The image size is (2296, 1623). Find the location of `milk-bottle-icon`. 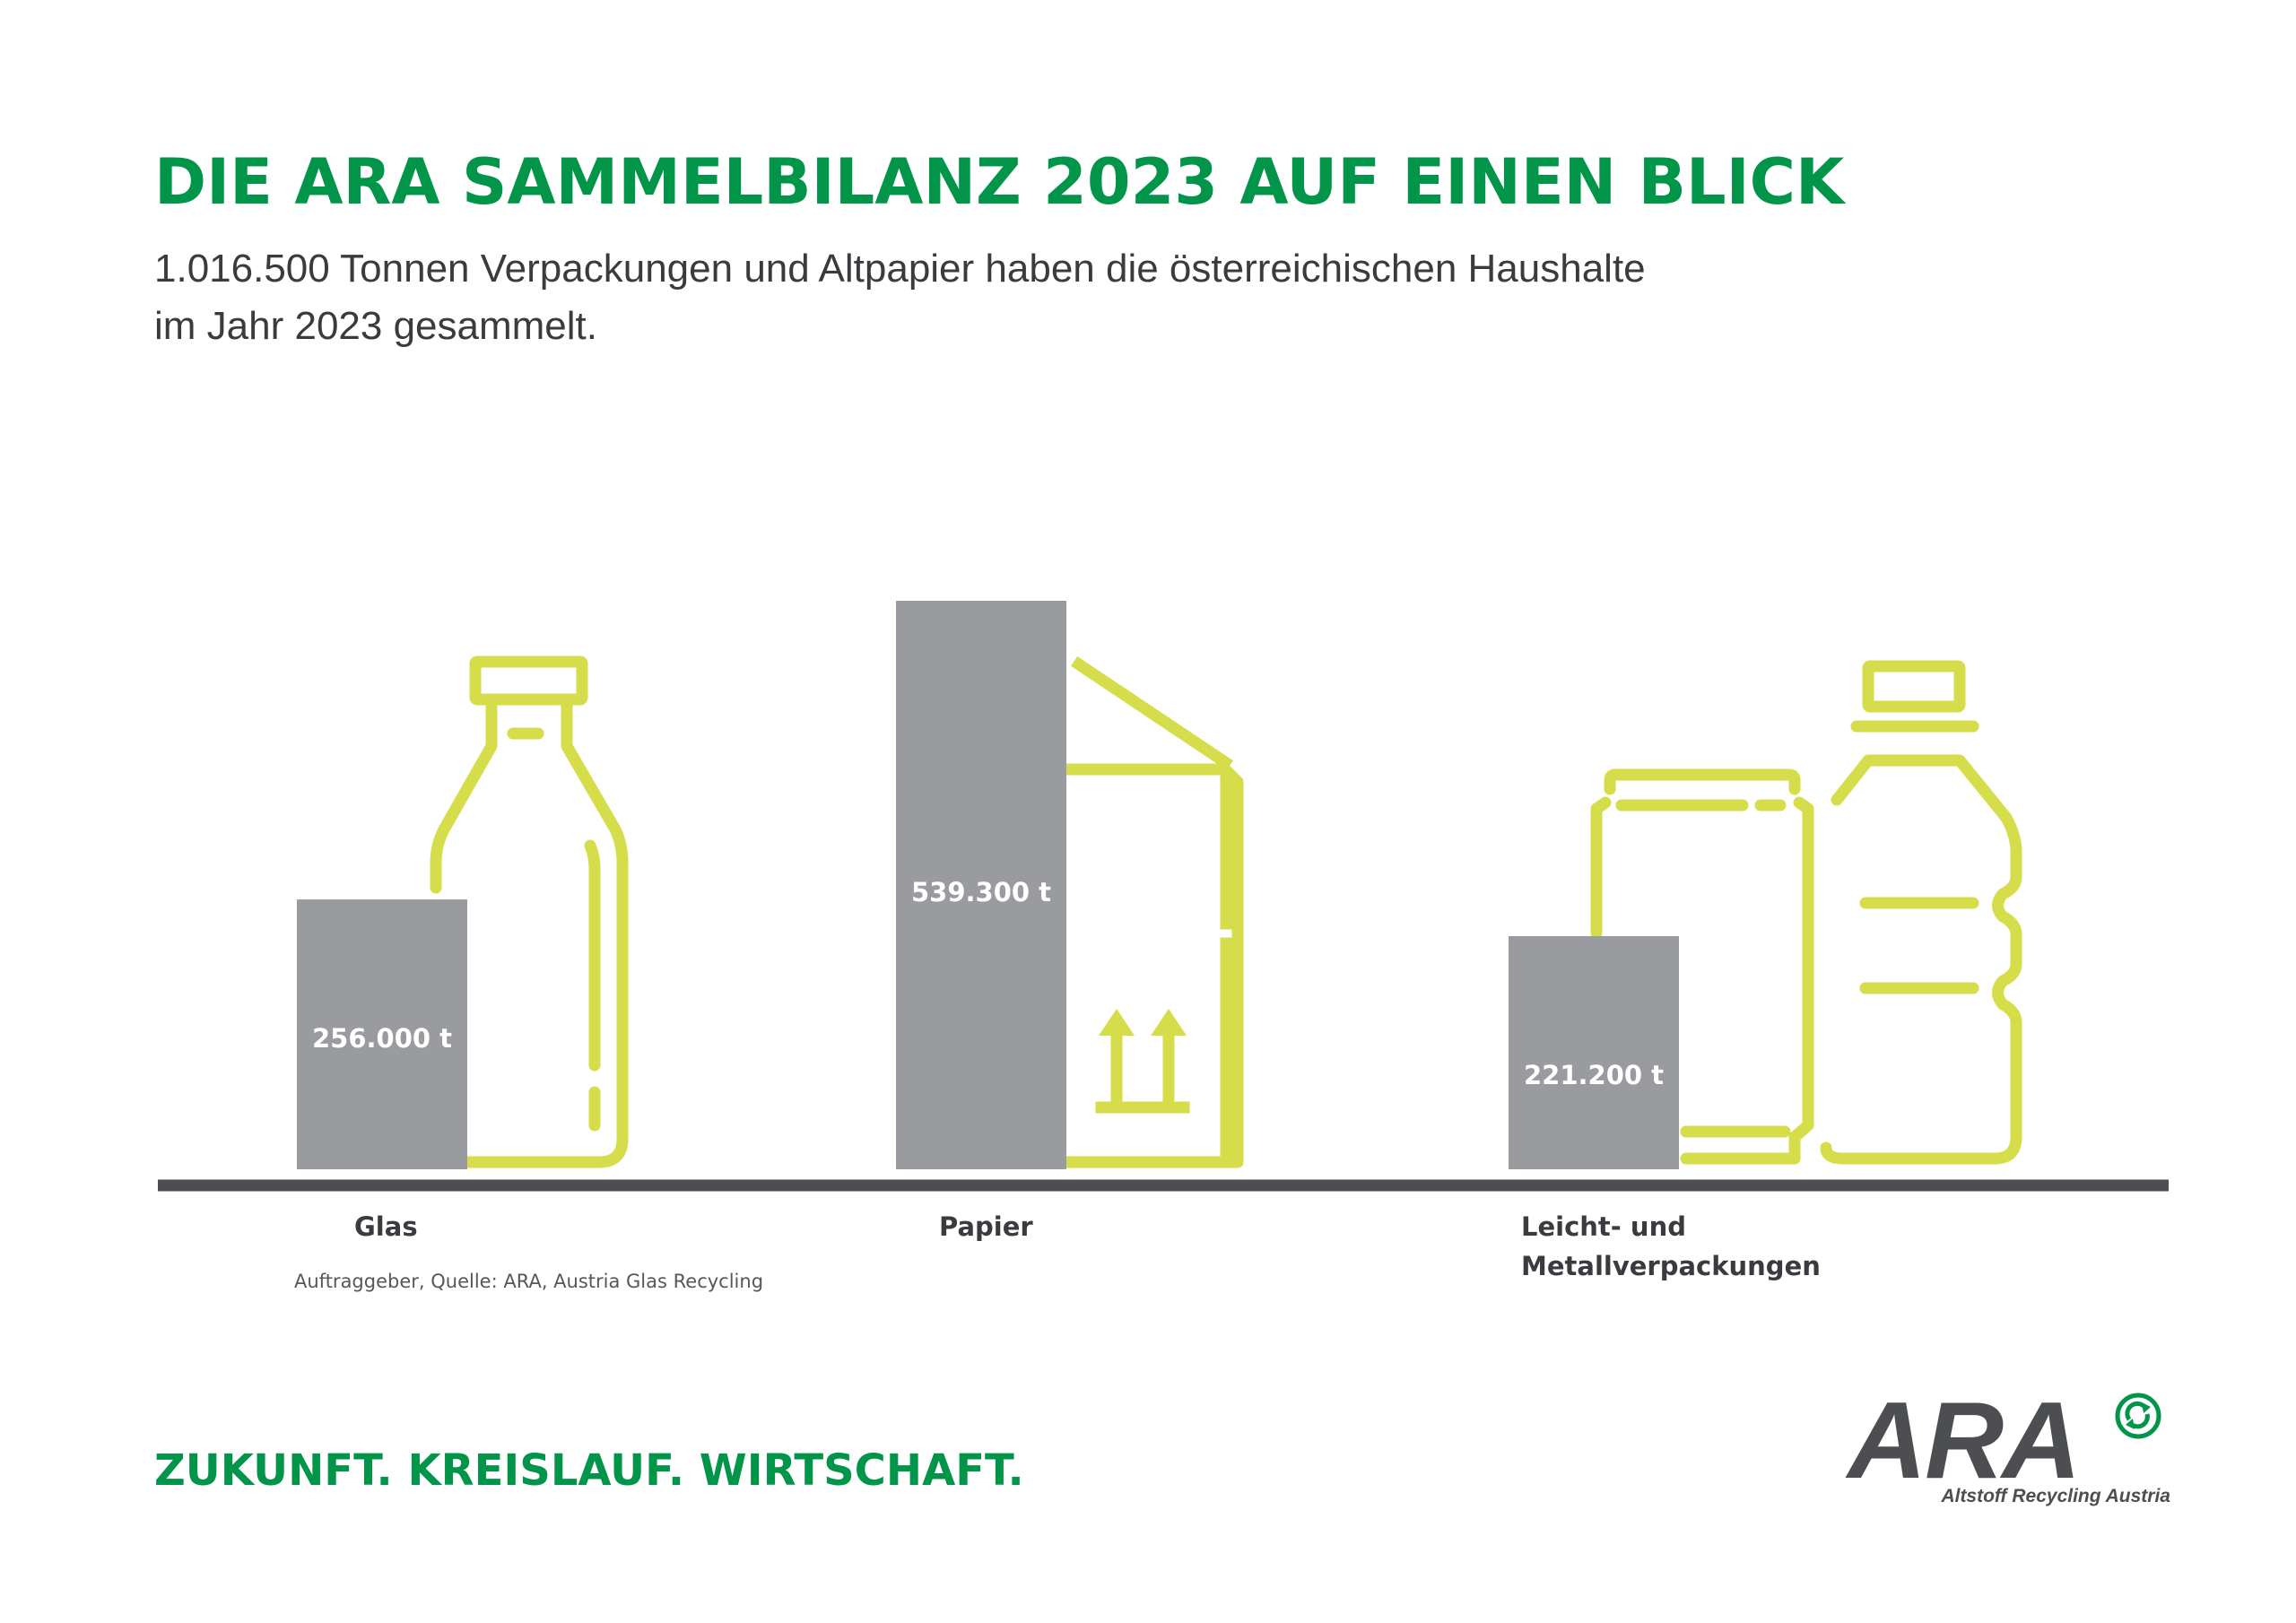

milk-bottle-icon is located at coordinates (529, 911).